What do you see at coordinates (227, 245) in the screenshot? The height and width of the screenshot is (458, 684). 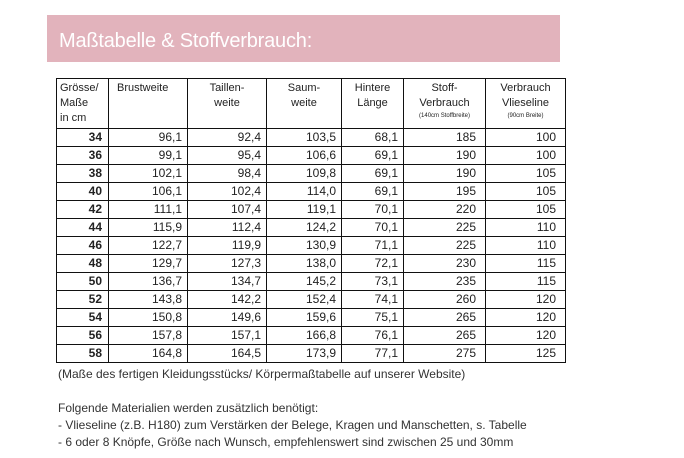 I see `taillenweite-cell: 119,9` at bounding box center [227, 245].